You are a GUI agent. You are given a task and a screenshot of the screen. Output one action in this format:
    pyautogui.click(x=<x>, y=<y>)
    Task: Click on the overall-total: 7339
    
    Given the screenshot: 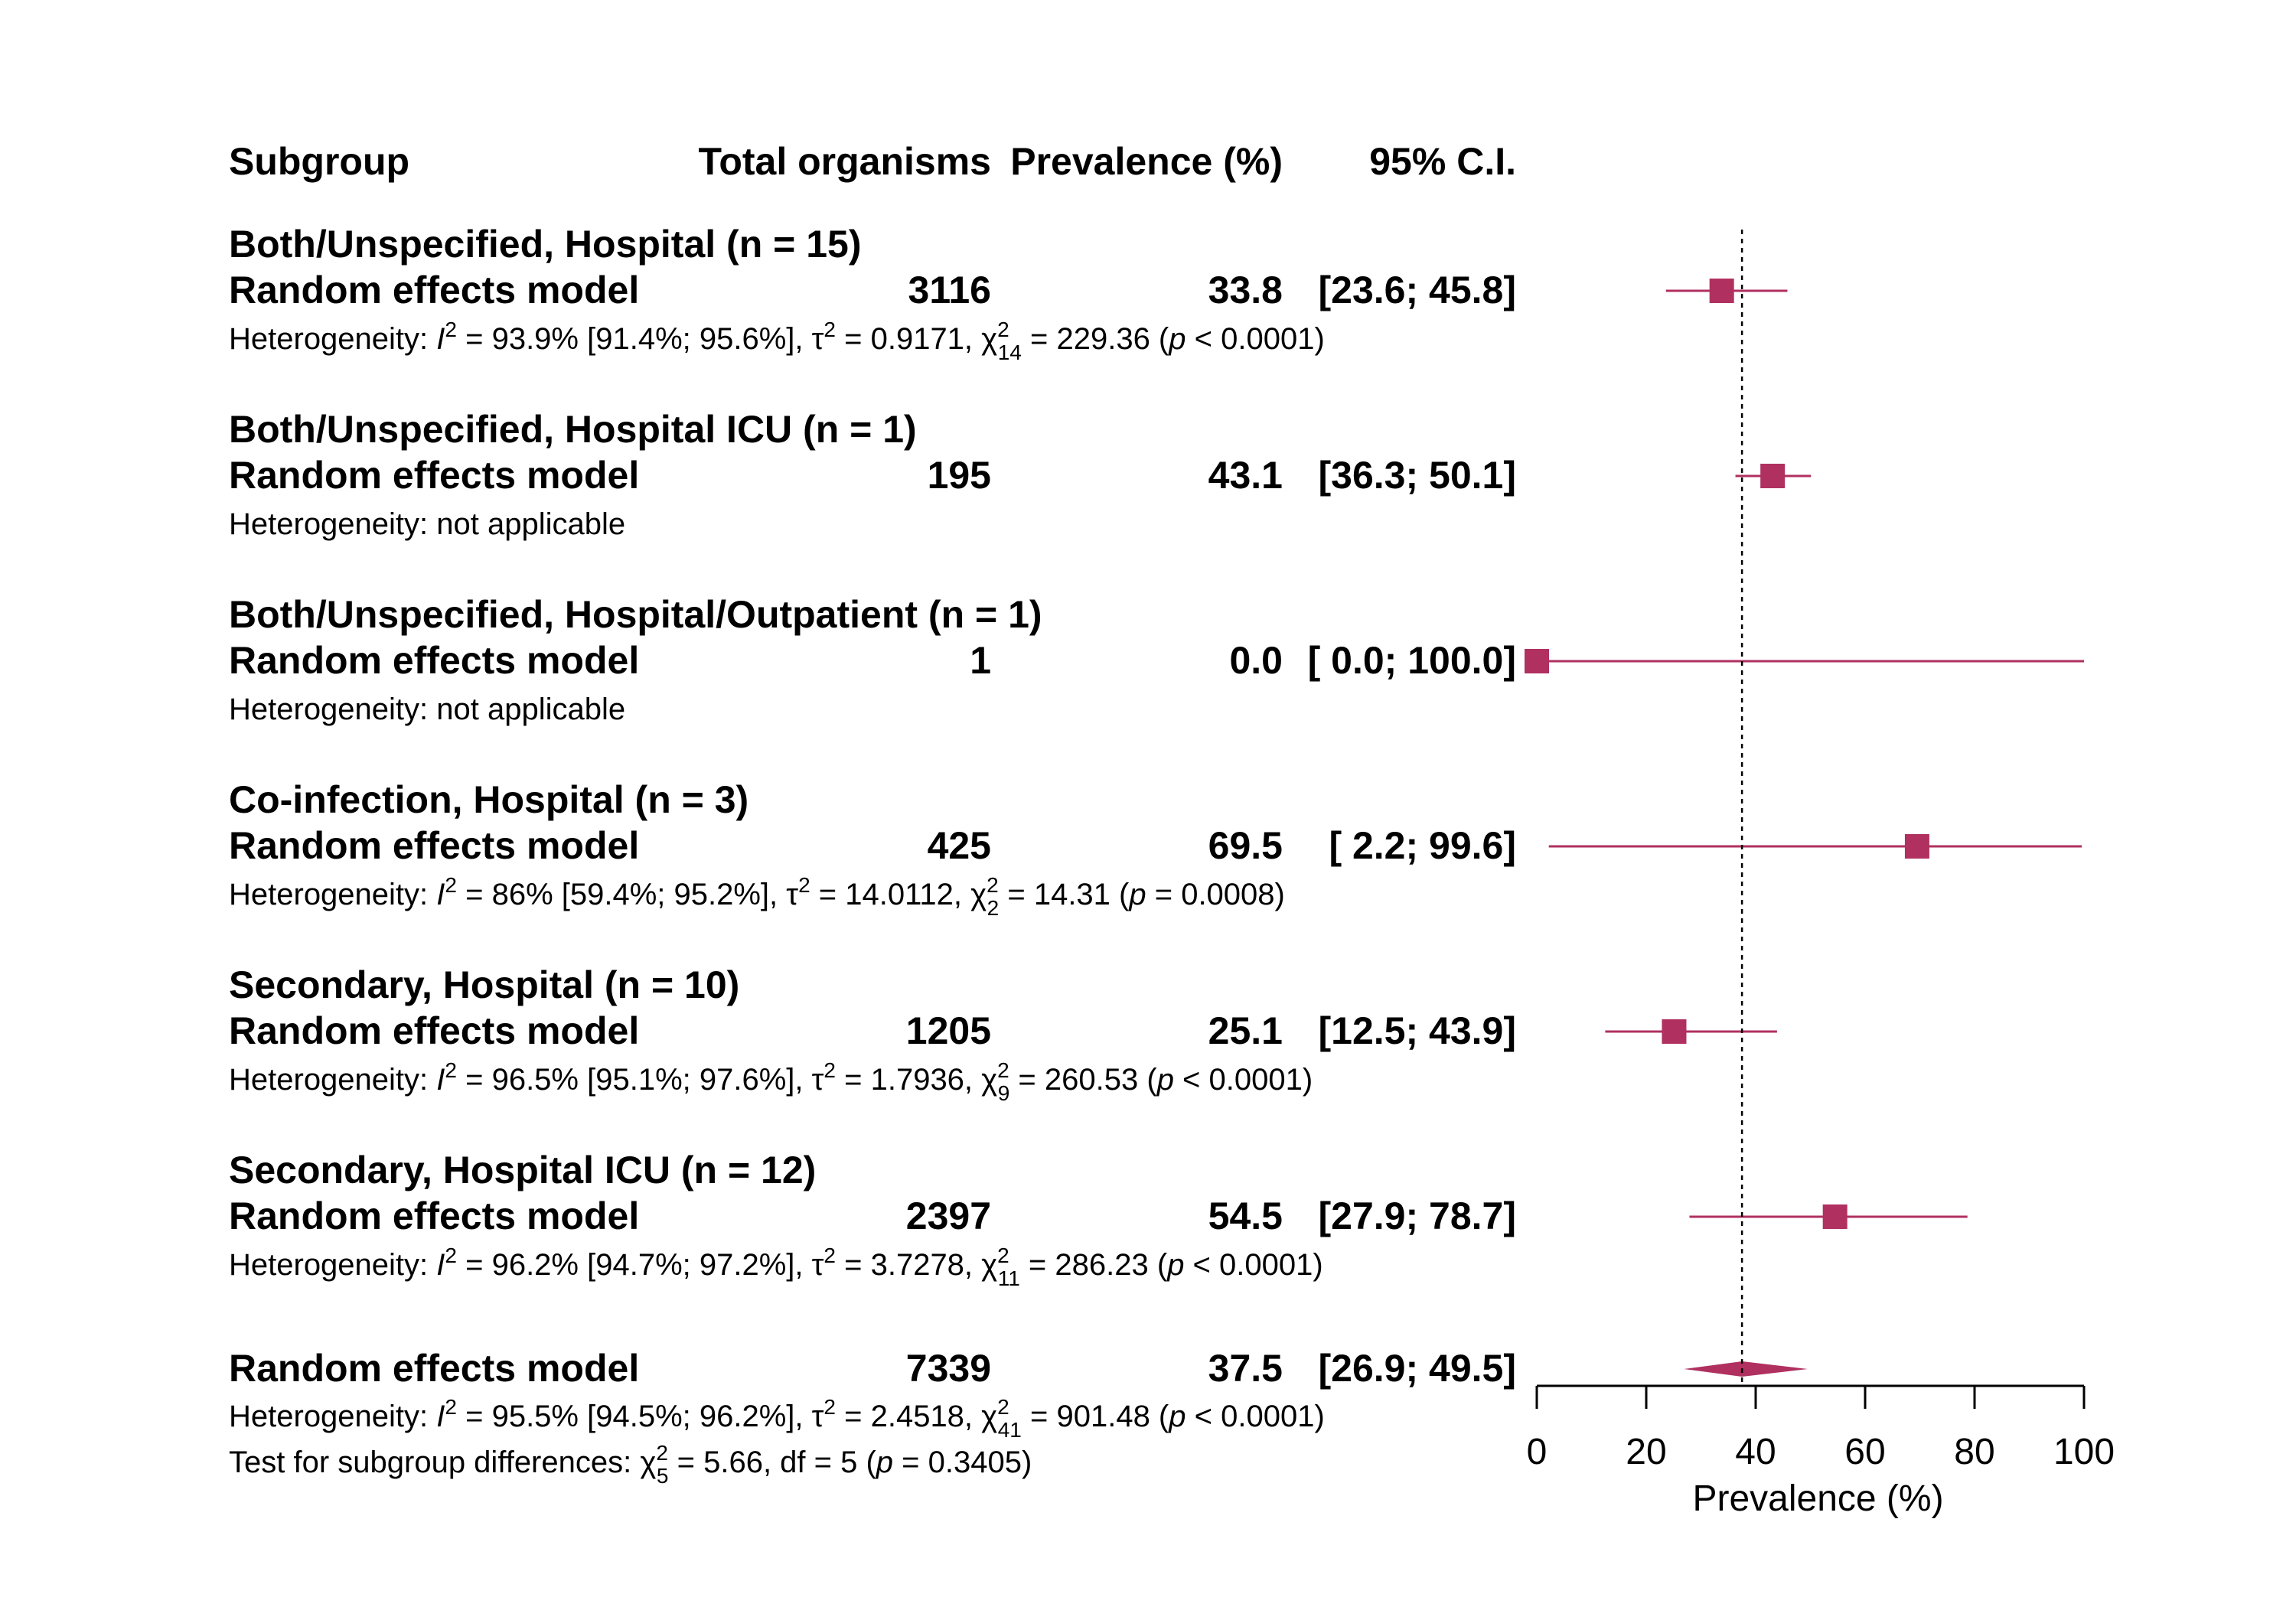 What is the action you would take?
    pyautogui.click(x=948, y=1368)
    